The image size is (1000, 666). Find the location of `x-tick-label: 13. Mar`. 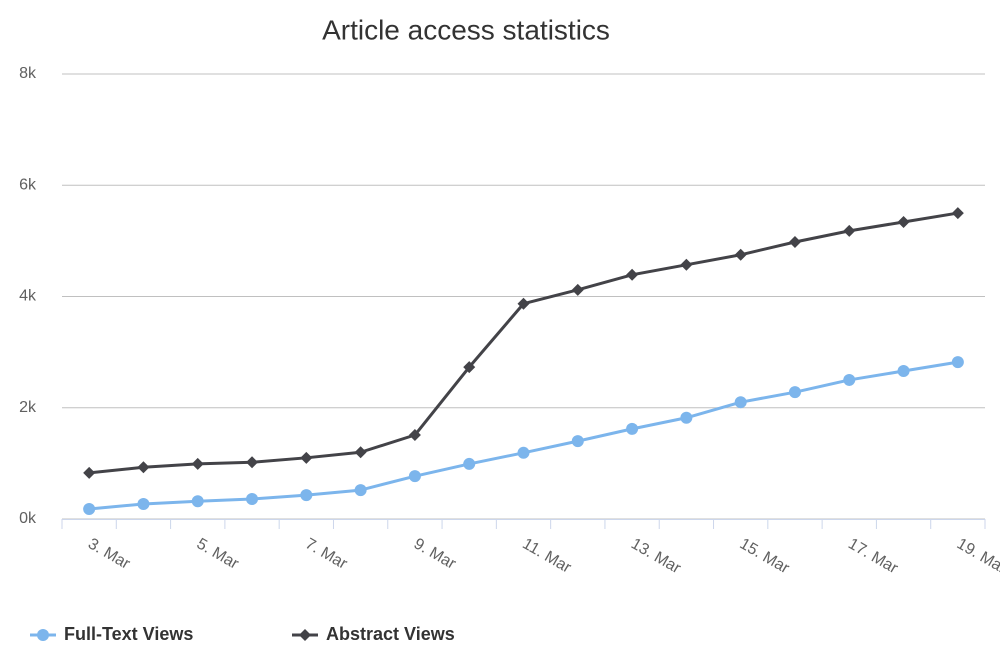

x-tick-label: 13. Mar is located at coordinates (656, 556).